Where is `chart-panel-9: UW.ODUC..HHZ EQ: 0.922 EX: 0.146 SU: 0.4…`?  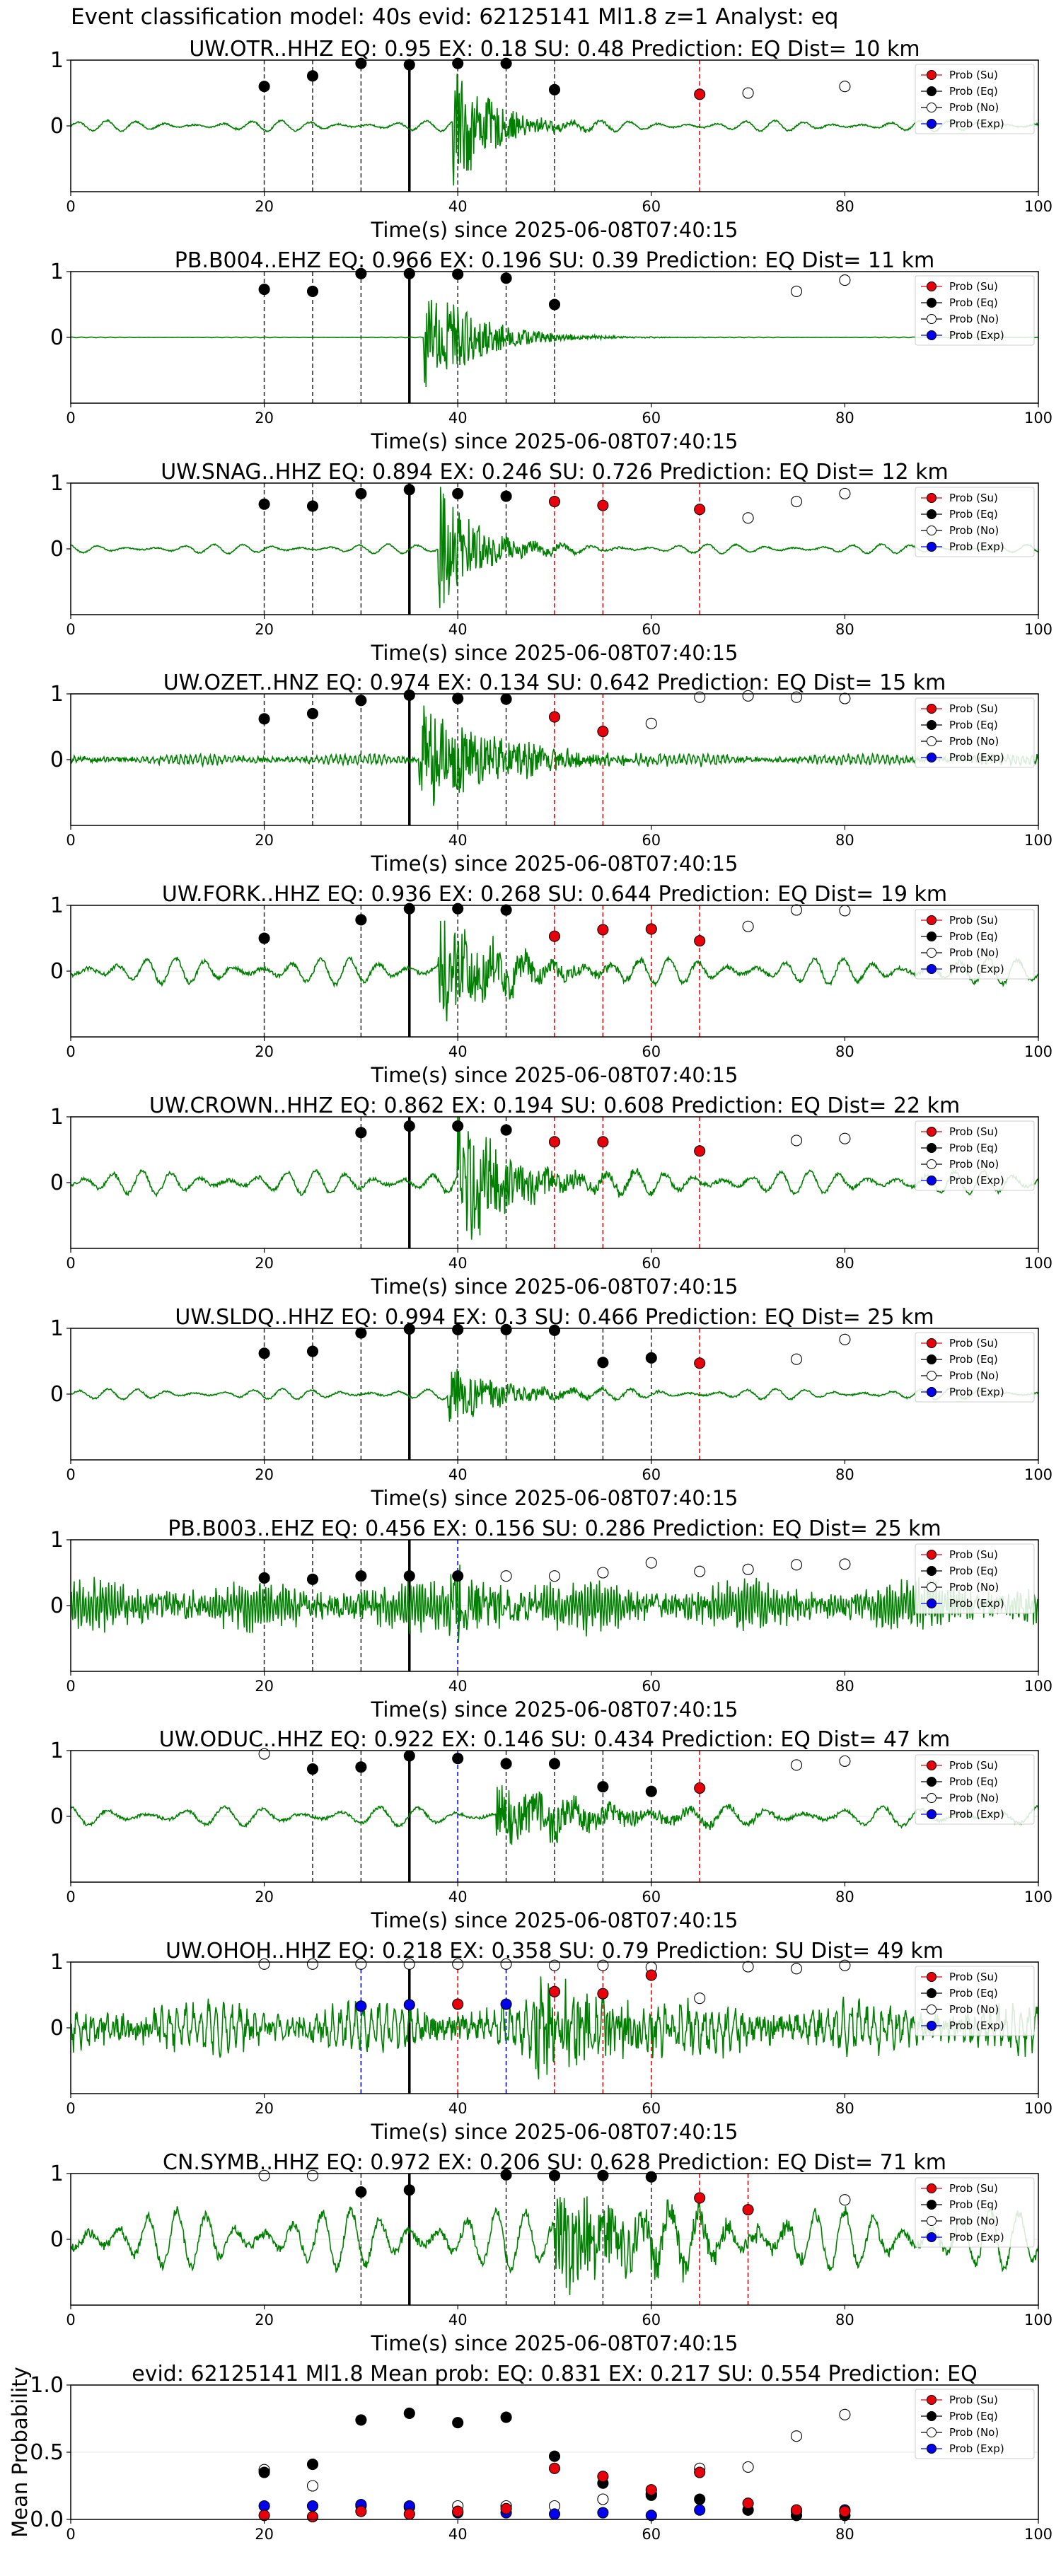 chart-panel-9: UW.ODUC..HHZ EQ: 0.922 EX: 0.146 SU: 0.4… is located at coordinates (552, 1830).